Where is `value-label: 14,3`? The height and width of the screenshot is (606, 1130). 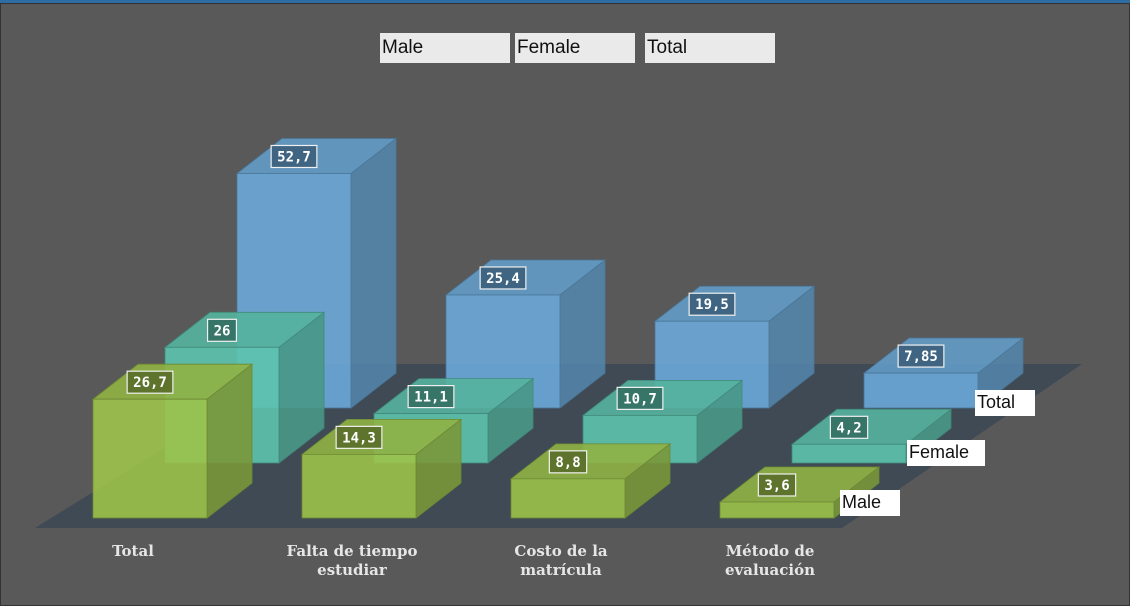
value-label: 14,3 is located at coordinates (359, 438).